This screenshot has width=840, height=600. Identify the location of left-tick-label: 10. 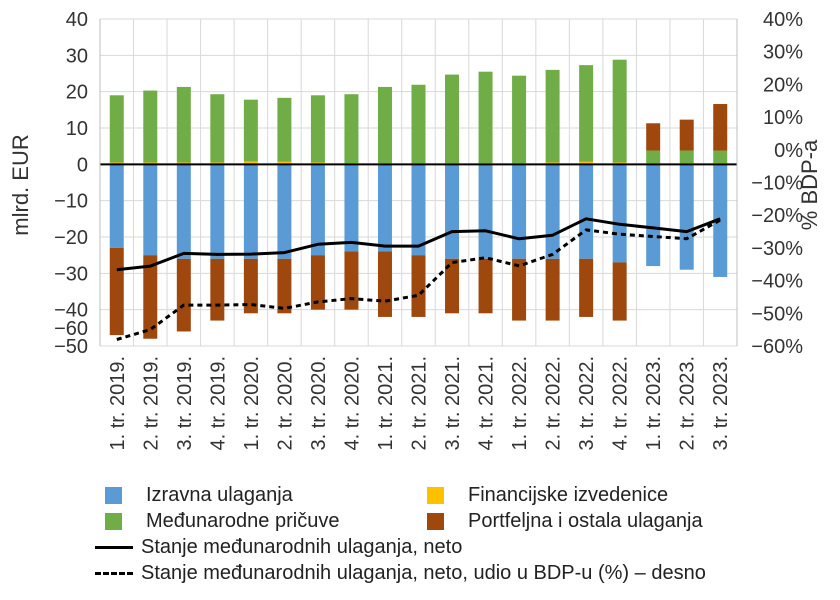
(77, 129).